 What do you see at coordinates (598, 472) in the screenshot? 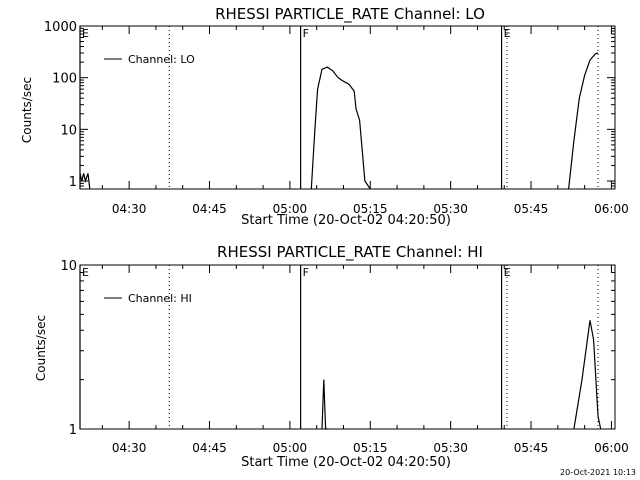
I see `footer-timestamp: 20-Oct-2021 10:13` at bounding box center [598, 472].